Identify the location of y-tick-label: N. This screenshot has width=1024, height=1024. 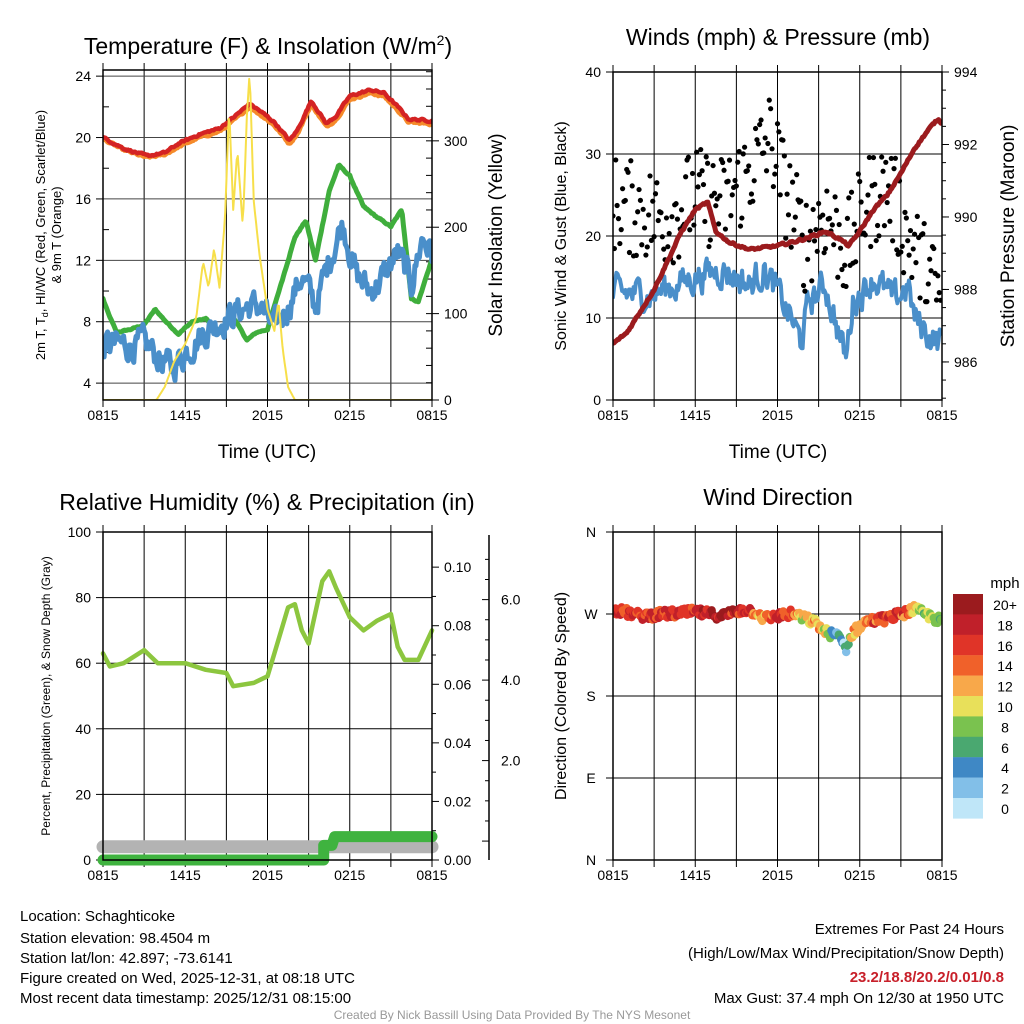
(591, 860).